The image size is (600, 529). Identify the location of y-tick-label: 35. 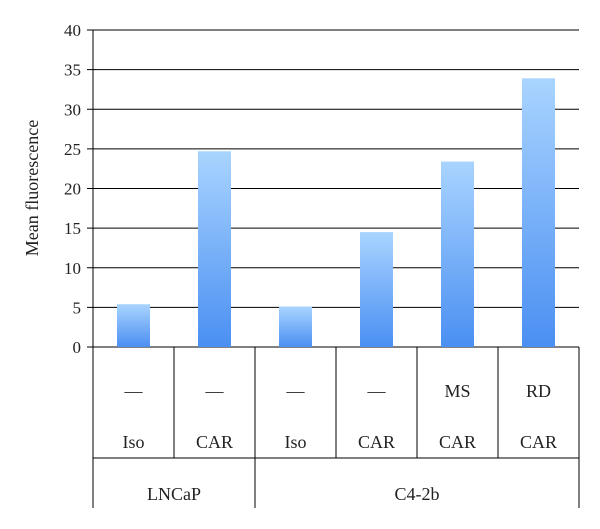
(72, 70).